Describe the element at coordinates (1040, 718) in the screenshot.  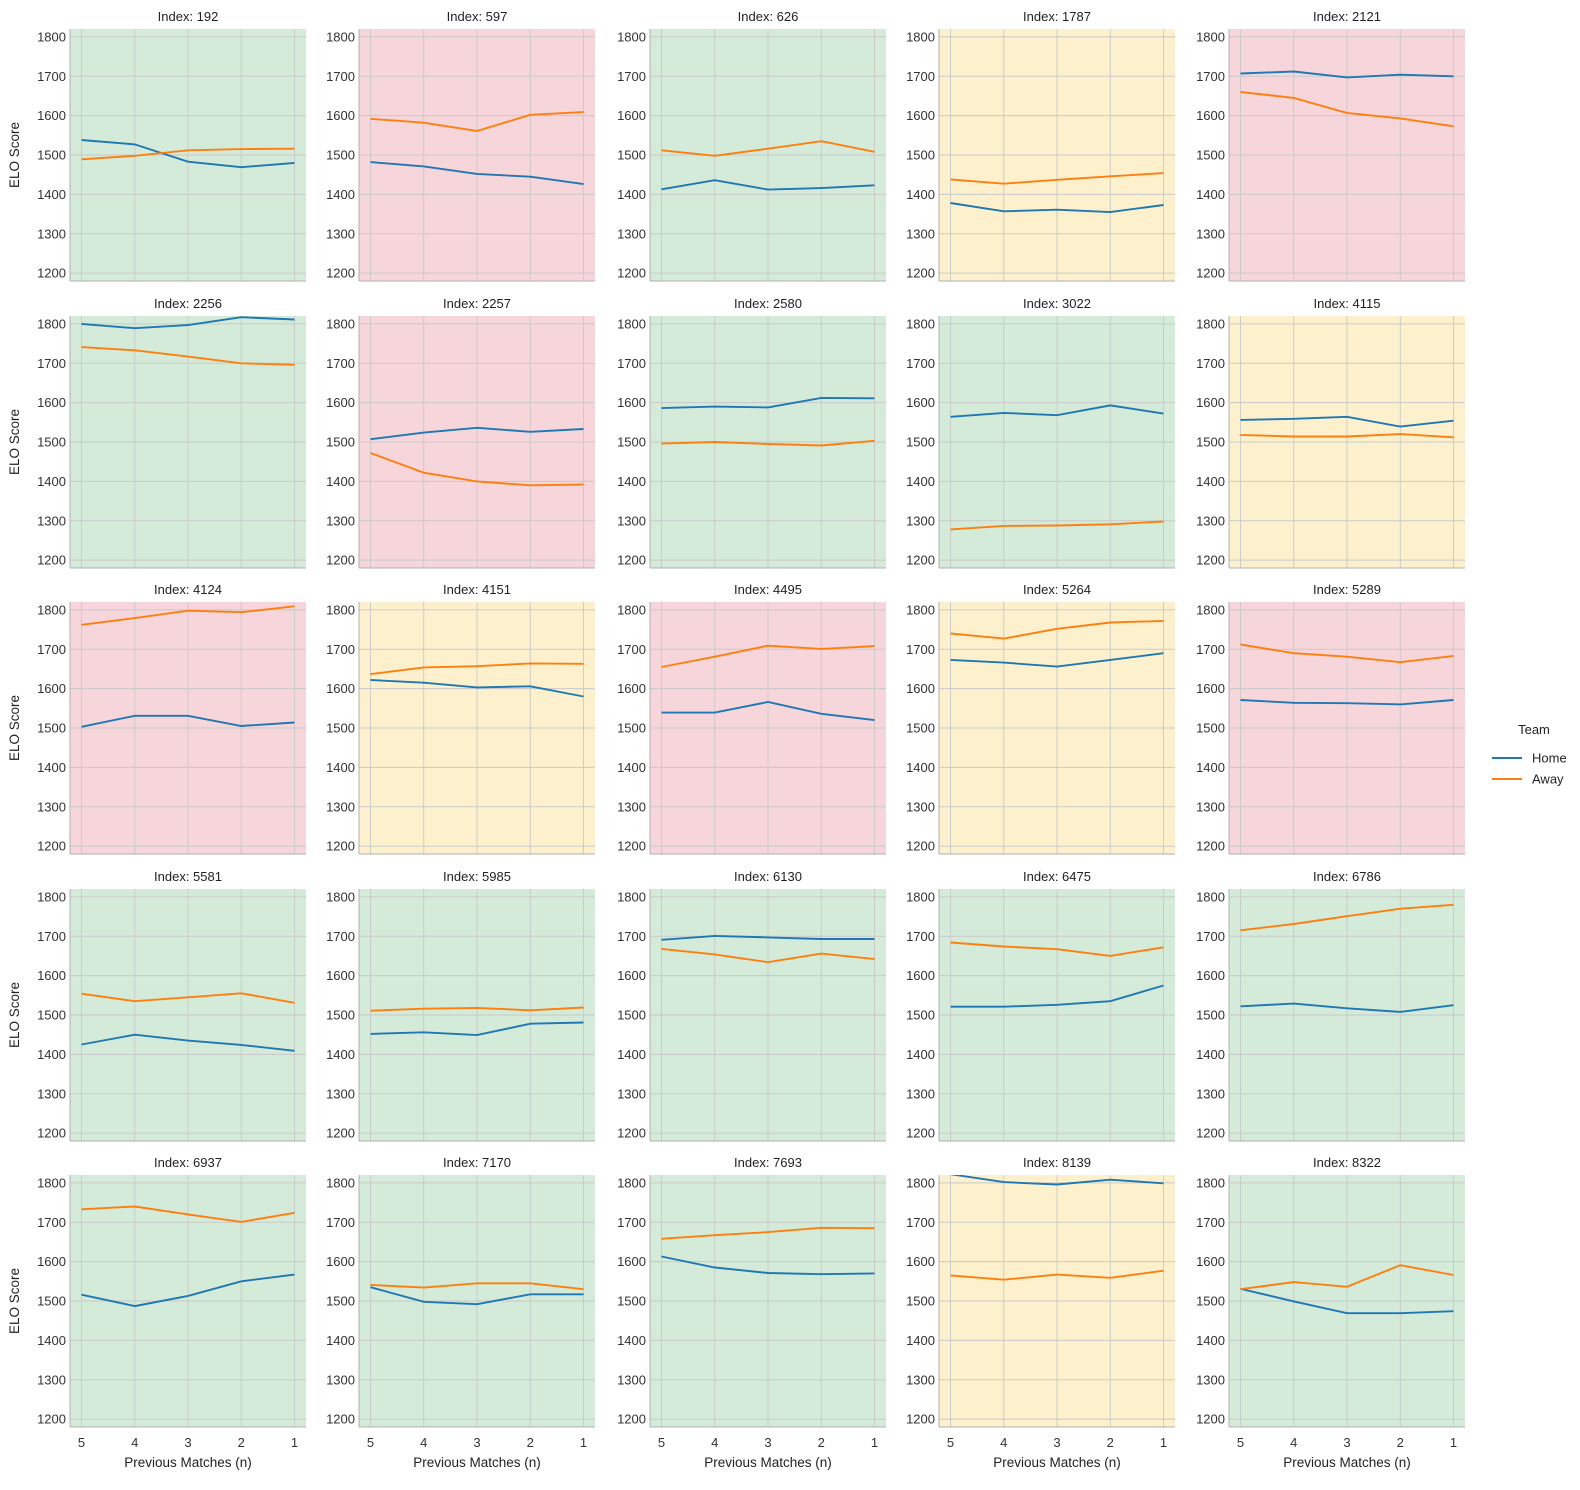
I see `panel-5264: Index: 5264 1200 1300 1400 1500 1600 1700 1800` at that location.